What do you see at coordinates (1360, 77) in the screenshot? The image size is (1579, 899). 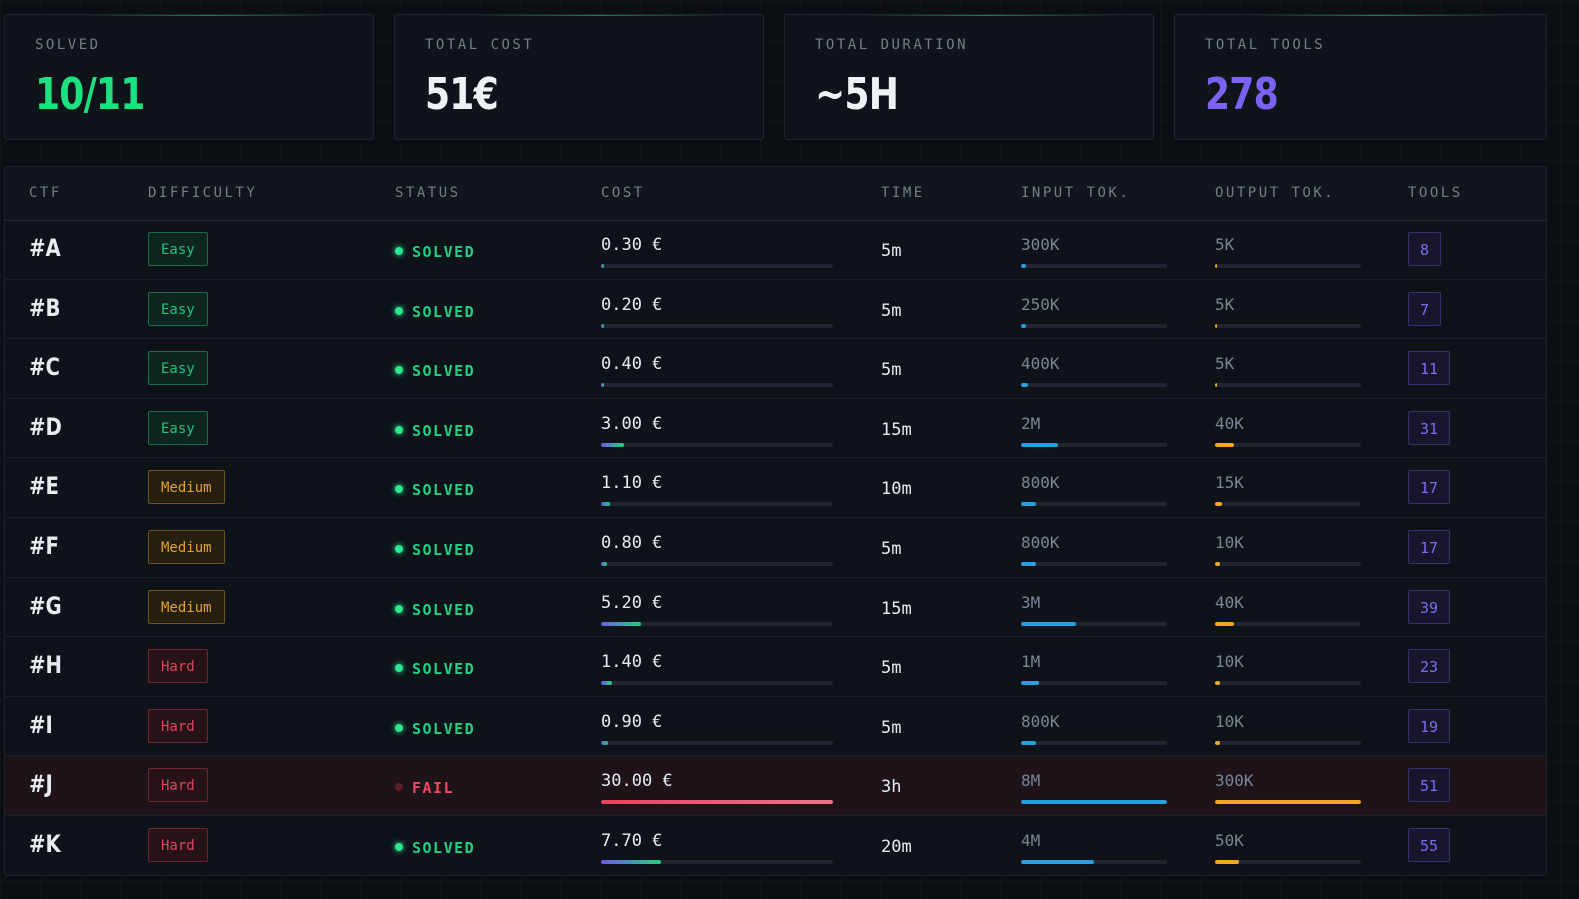 I see `summary-card-total-tools: TOTAL TOOLS 278` at bounding box center [1360, 77].